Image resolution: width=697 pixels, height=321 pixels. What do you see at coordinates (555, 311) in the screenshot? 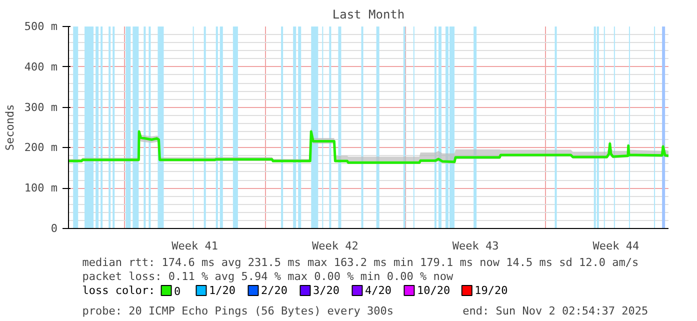
I see `text: end: Sun Nov 2 02:54:37 2025` at bounding box center [555, 311].